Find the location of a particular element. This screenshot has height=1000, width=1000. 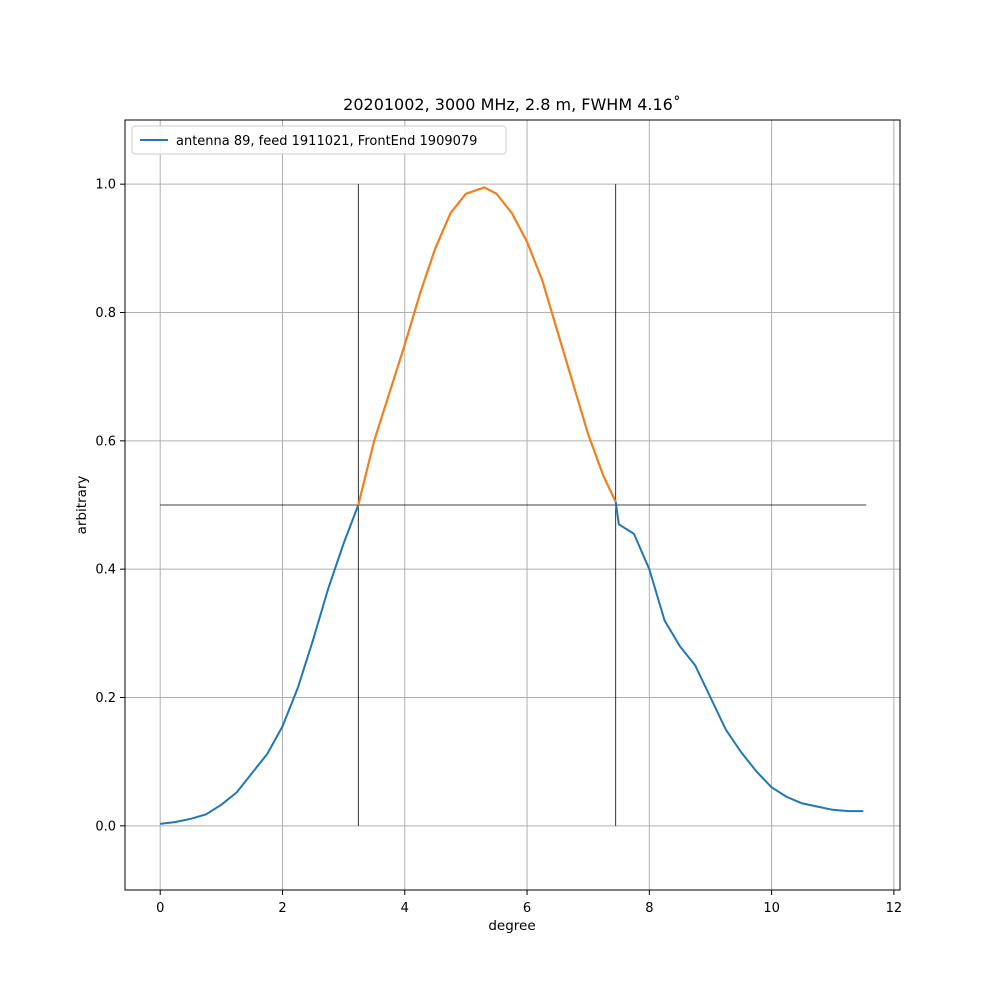

chart-title: 20201002, 3000 MHz, 2.8 m, FWHM 4.16˚ is located at coordinates (512, 104).